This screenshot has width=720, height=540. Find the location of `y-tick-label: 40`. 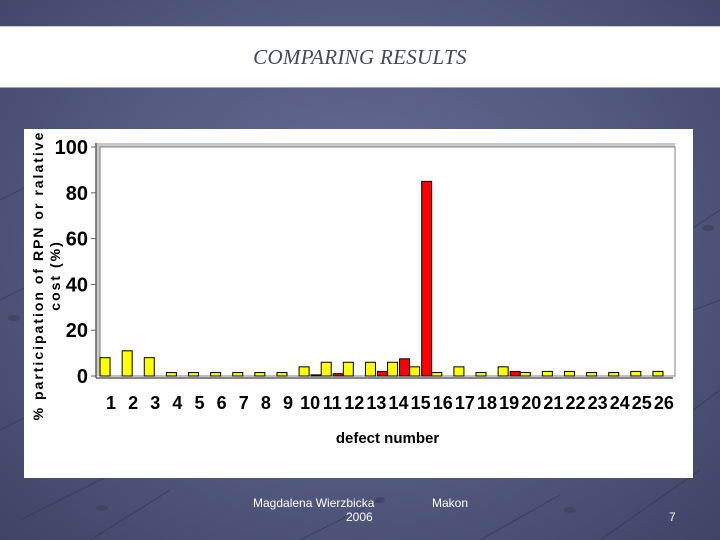

y-tick-label: 40 is located at coordinates (77, 285).